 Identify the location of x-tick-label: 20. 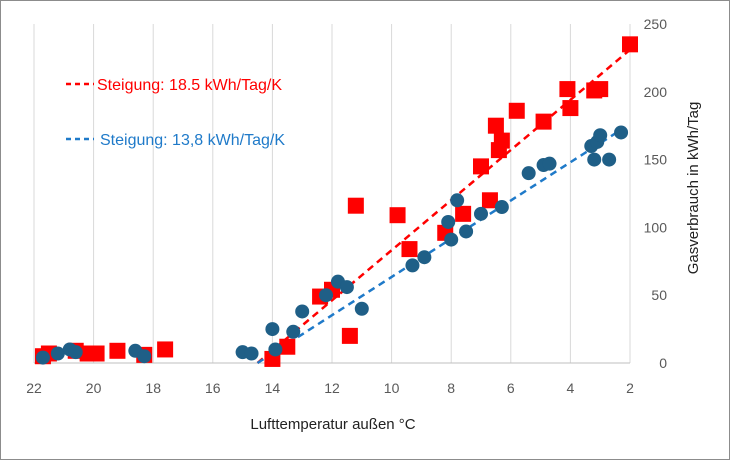
(94, 388).